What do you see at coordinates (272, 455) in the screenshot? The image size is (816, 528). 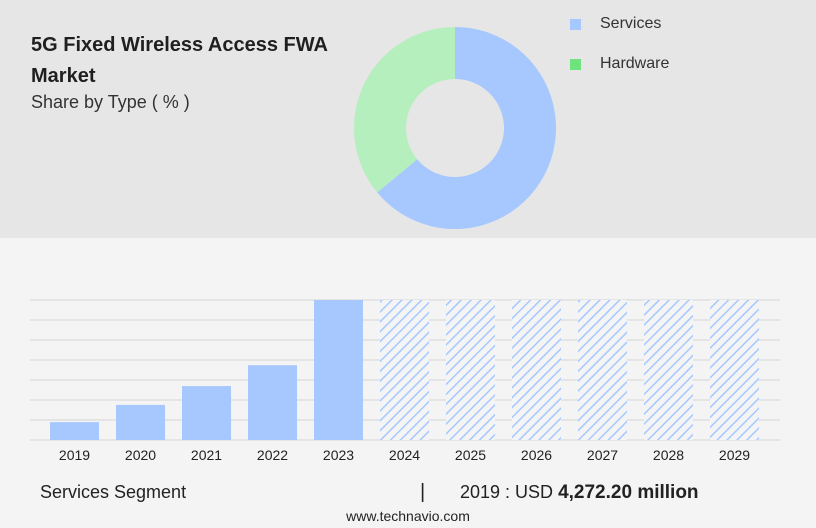 I see `x-tick-label-2022: 2022` at bounding box center [272, 455].